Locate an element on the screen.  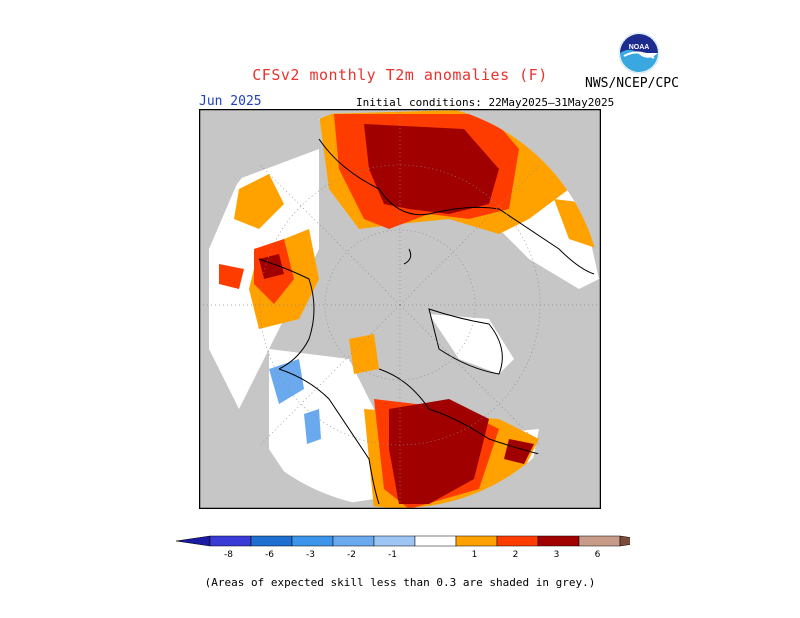
colorbar-tick-label: -3 is located at coordinates (310, 555).